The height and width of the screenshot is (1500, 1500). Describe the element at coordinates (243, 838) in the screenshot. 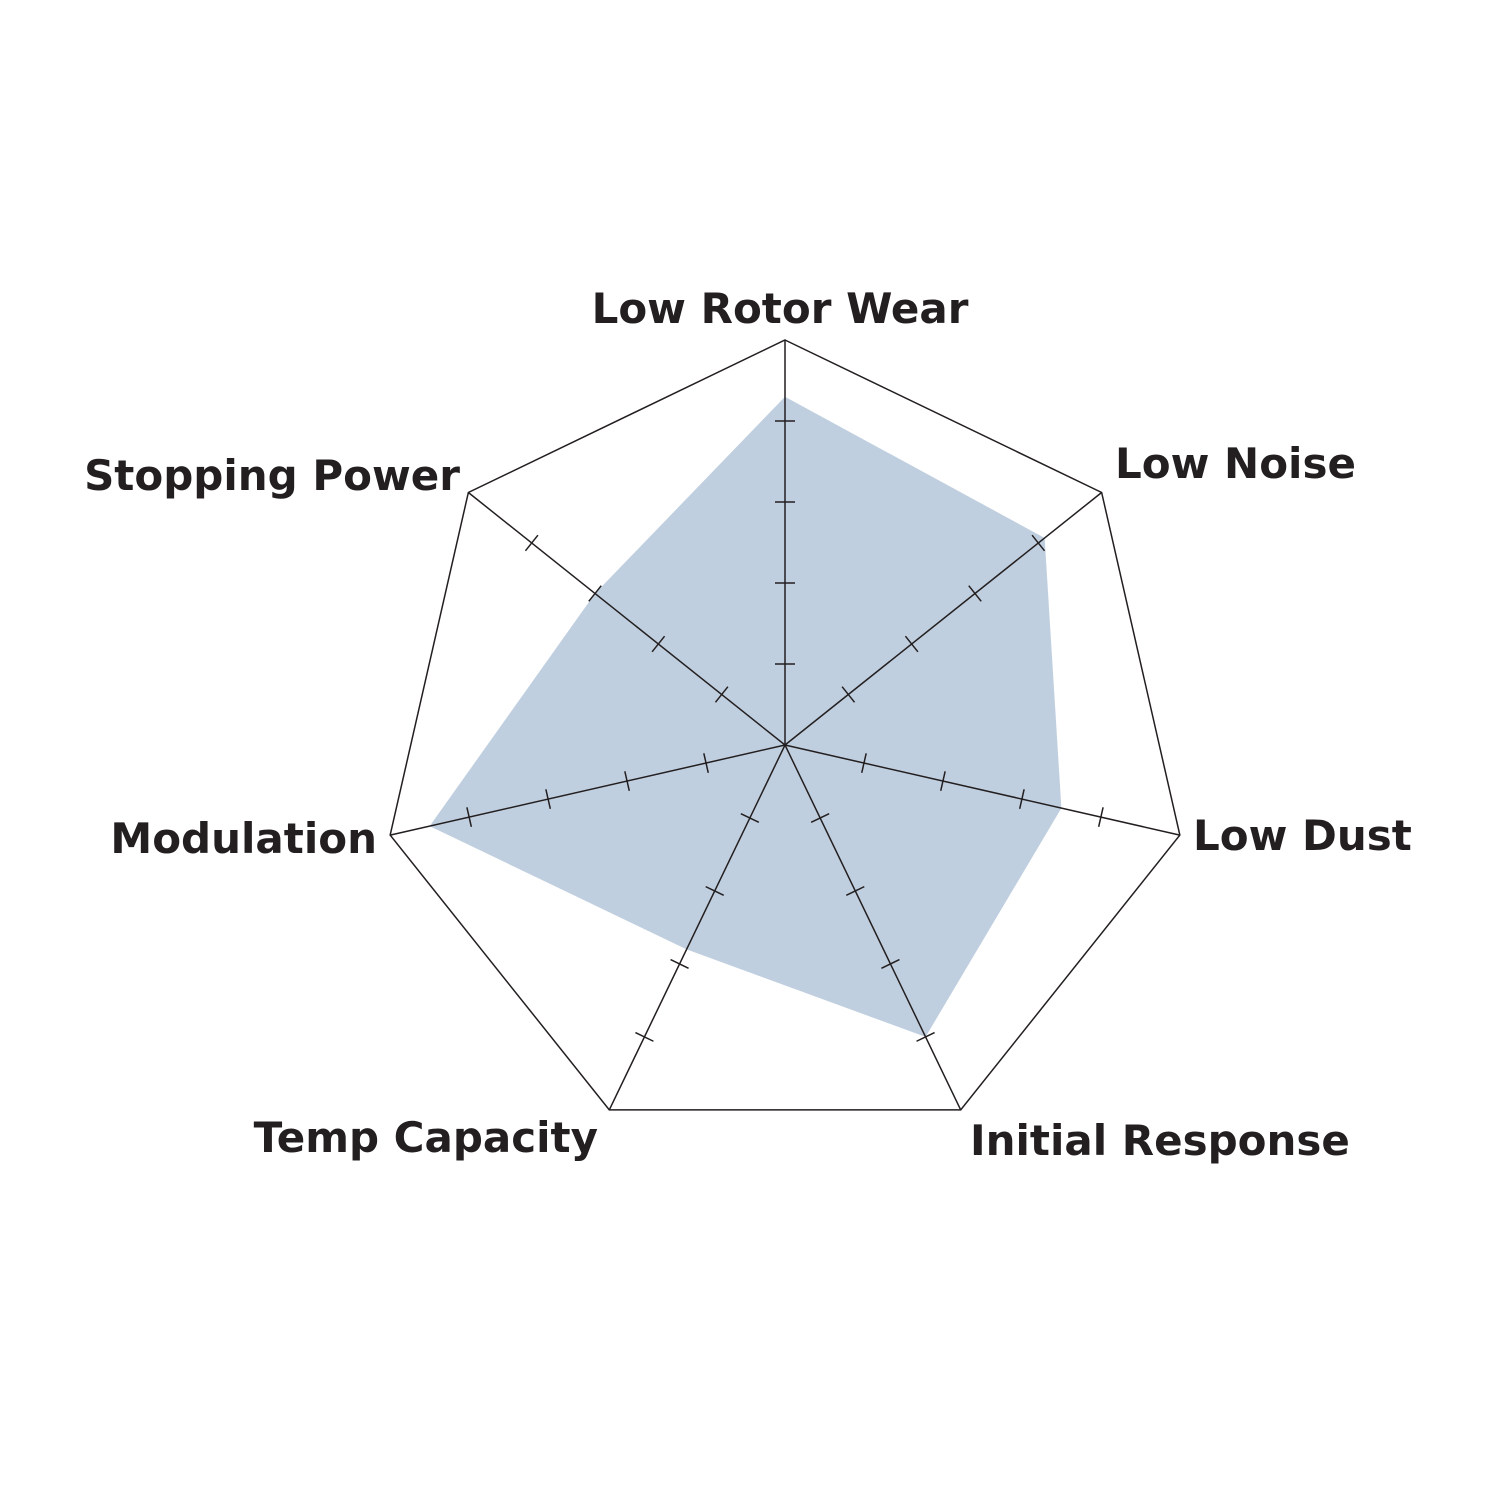

I see `axis-label: Modulation` at that location.